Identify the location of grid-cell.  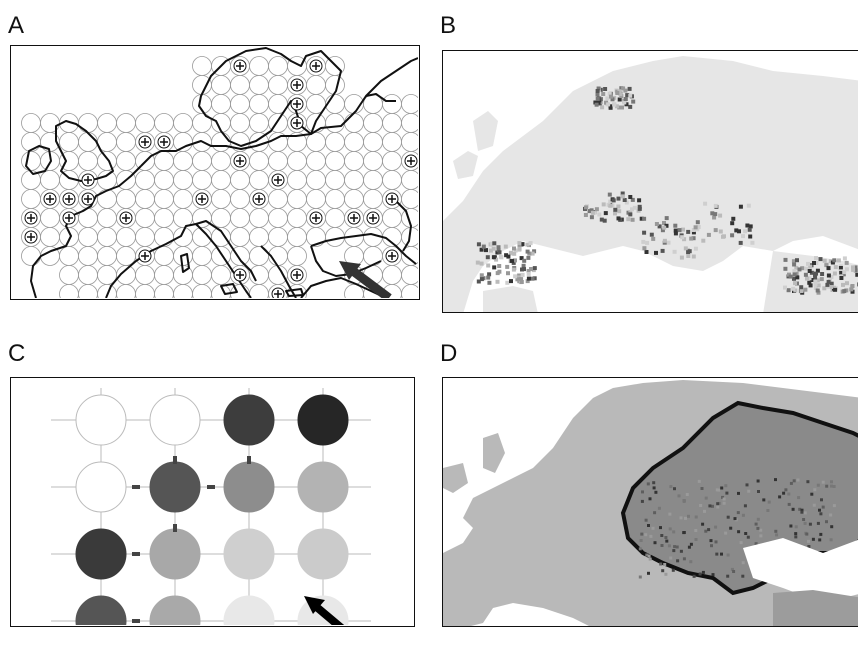
(175, 487).